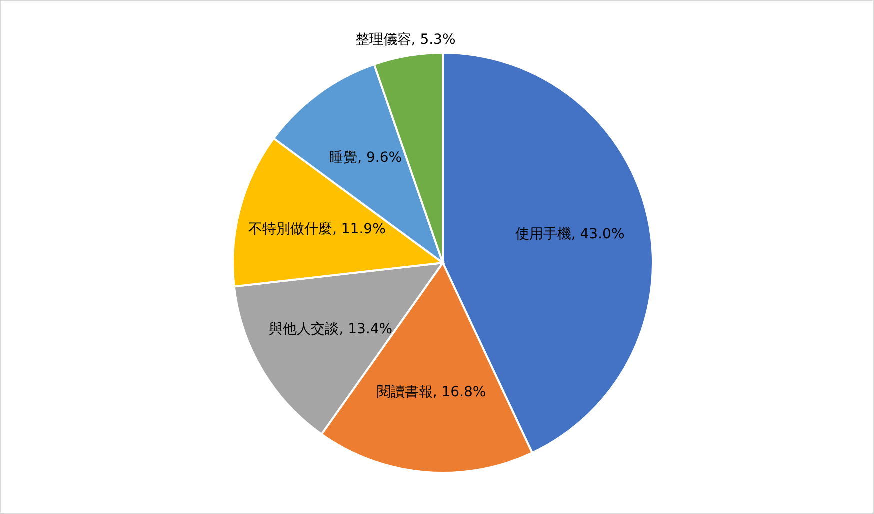 This screenshot has height=514, width=874. Describe the element at coordinates (404, 392) in the screenshot. I see `slice-label: 閱讀書報` at that location.